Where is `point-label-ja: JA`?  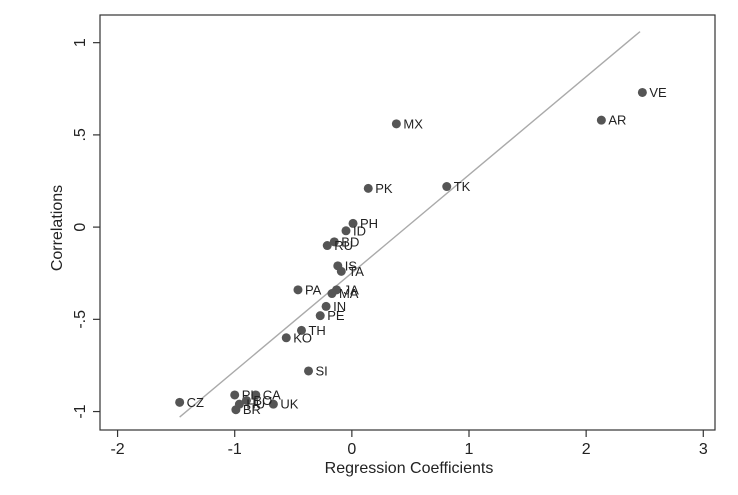 point-label-ja: JA is located at coordinates (352, 289).